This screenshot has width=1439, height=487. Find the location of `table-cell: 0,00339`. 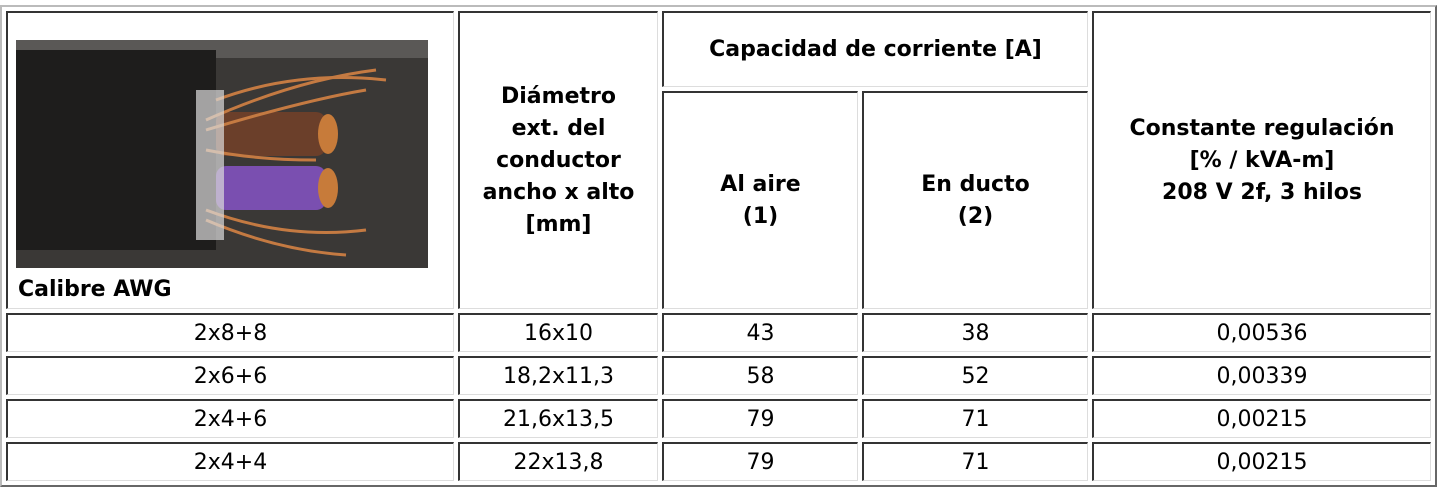

table-cell: 0,00339 is located at coordinates (1261, 375).